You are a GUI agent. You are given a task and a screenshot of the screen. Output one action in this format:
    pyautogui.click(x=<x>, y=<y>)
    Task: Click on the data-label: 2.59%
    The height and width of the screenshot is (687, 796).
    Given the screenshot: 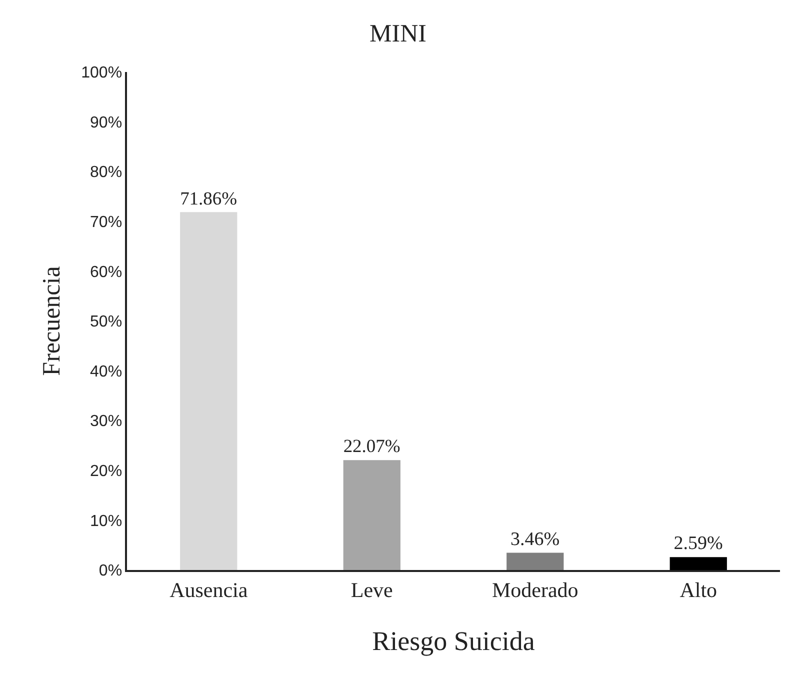 What is the action you would take?
    pyautogui.click(x=698, y=543)
    